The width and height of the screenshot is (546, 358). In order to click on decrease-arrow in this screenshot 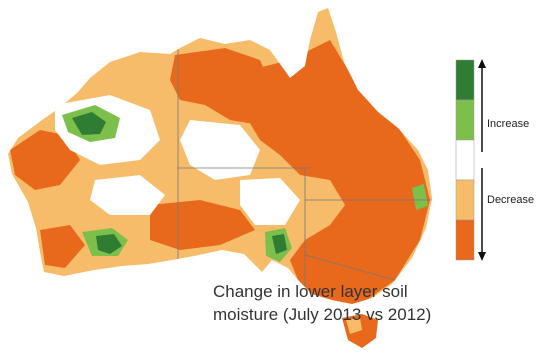, I will do `click(482, 214)`.